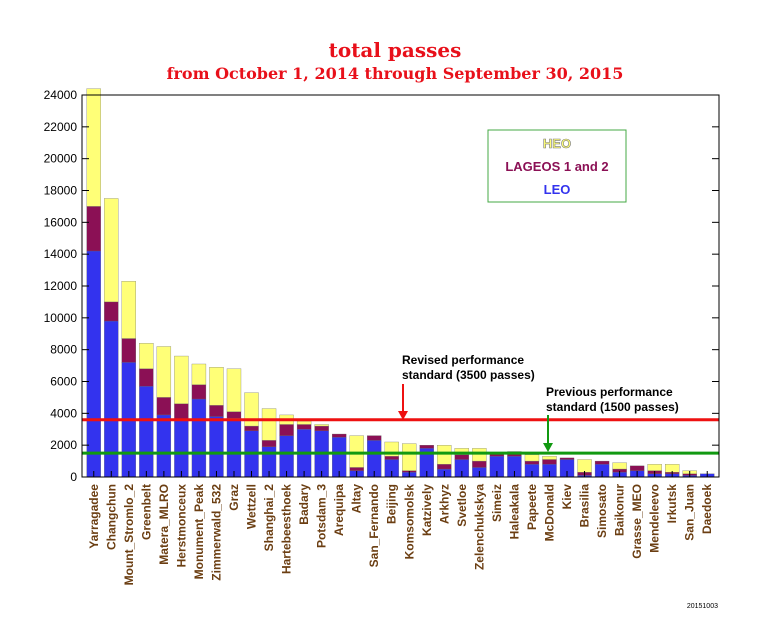  What do you see at coordinates (403, 415) in the screenshot?
I see `revised-standard-arrowhead` at bounding box center [403, 415].